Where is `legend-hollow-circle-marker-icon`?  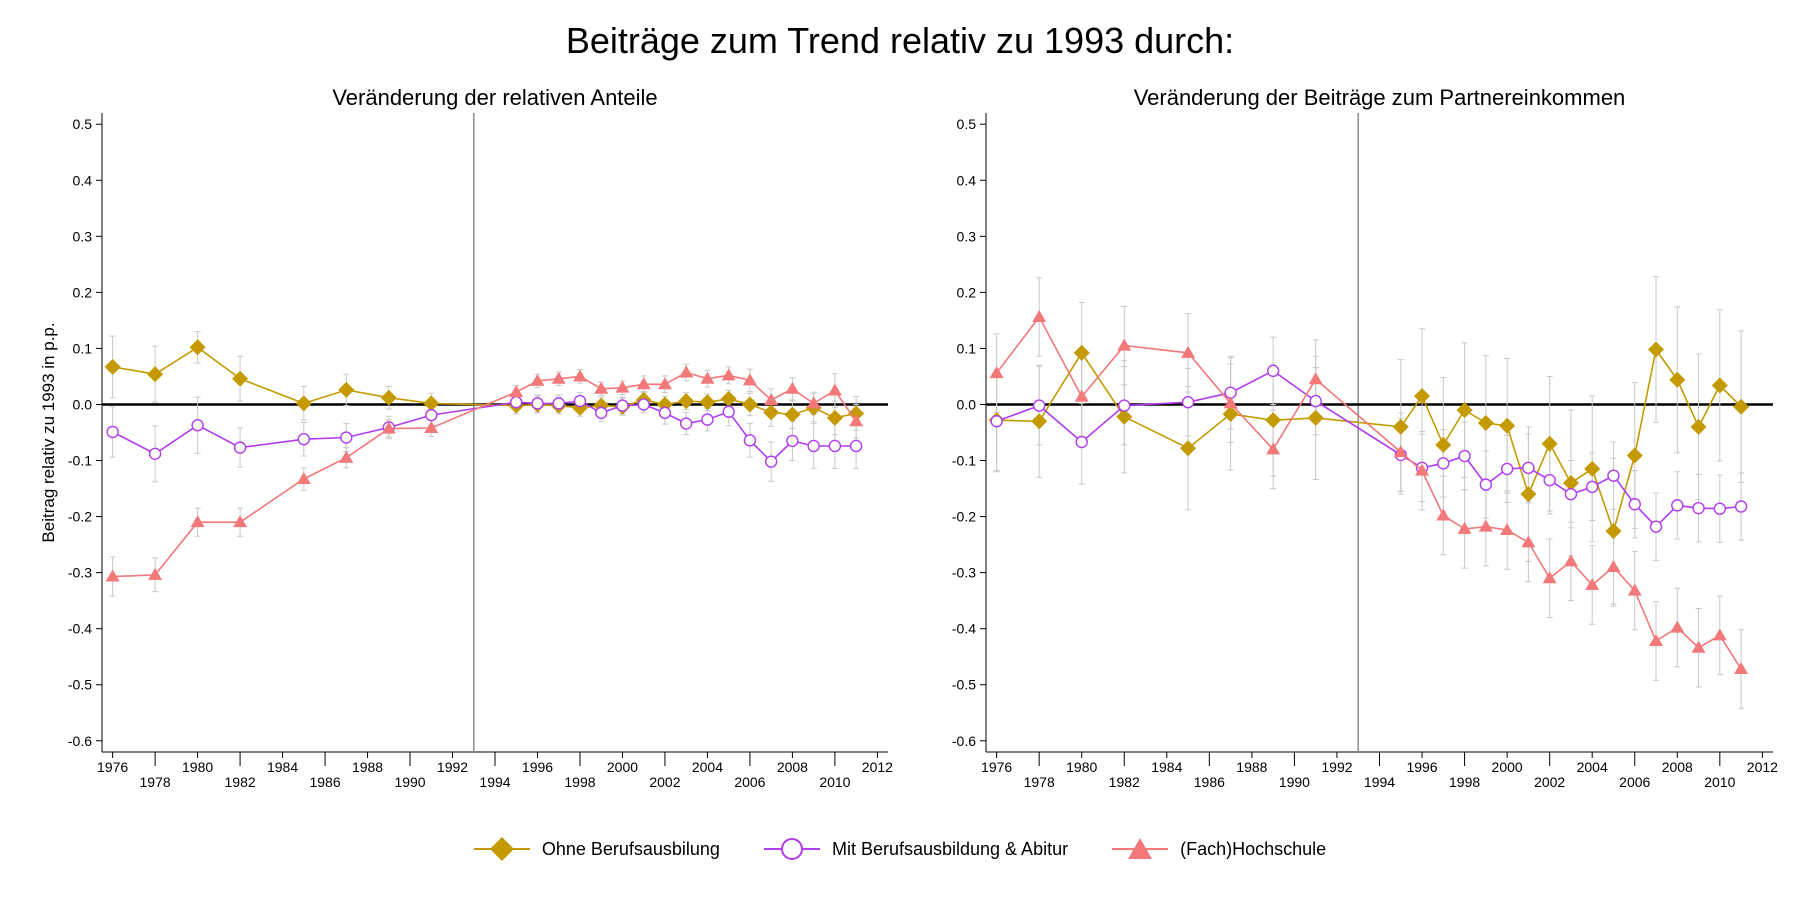 legend-hollow-circle-marker-icon is located at coordinates (791, 849).